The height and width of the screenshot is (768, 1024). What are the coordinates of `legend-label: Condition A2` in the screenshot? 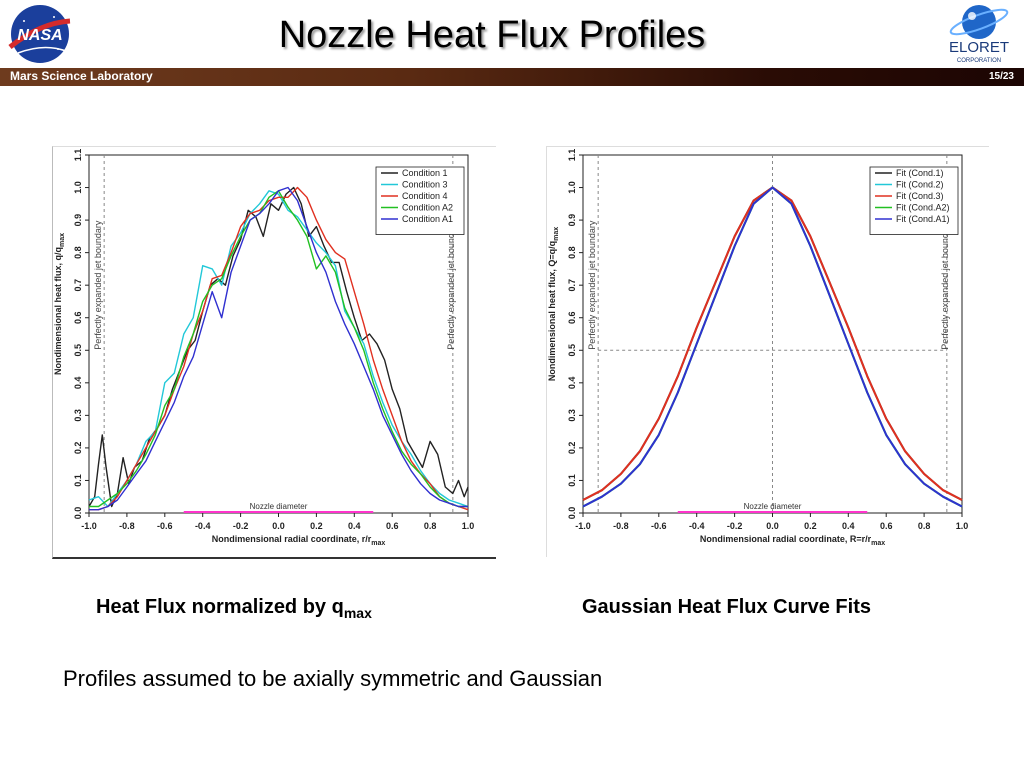 It's located at (427, 208).